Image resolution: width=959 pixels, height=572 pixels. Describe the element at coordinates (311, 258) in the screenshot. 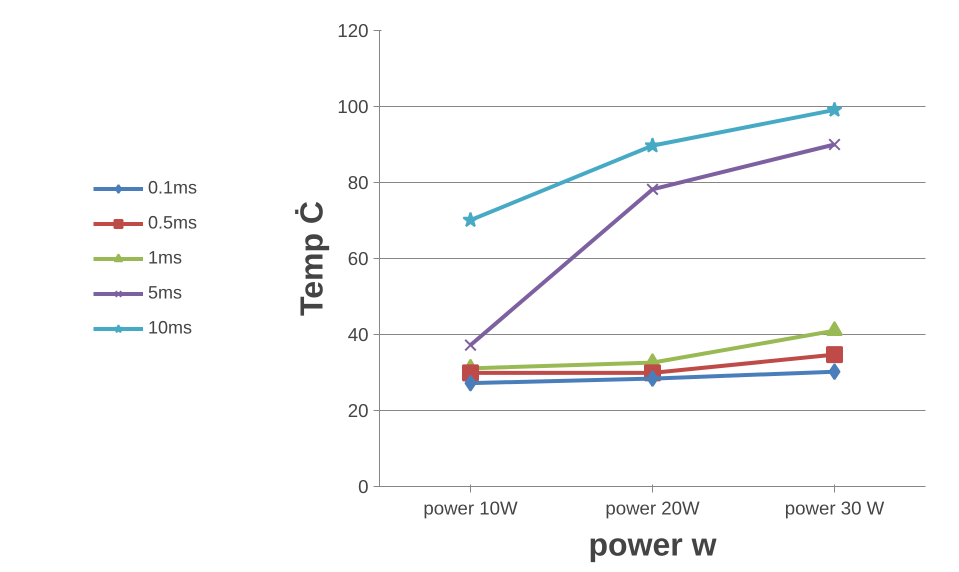

I see `y-axis-title: Temp Ċ` at that location.